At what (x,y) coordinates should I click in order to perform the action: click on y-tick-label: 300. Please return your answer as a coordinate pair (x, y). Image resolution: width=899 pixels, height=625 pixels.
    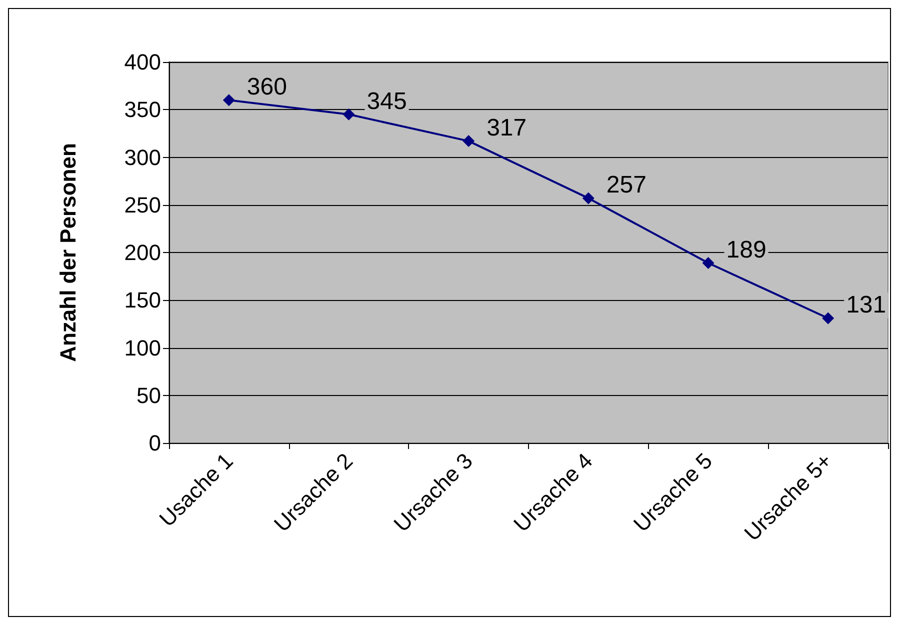
    Looking at the image, I should click on (142, 157).